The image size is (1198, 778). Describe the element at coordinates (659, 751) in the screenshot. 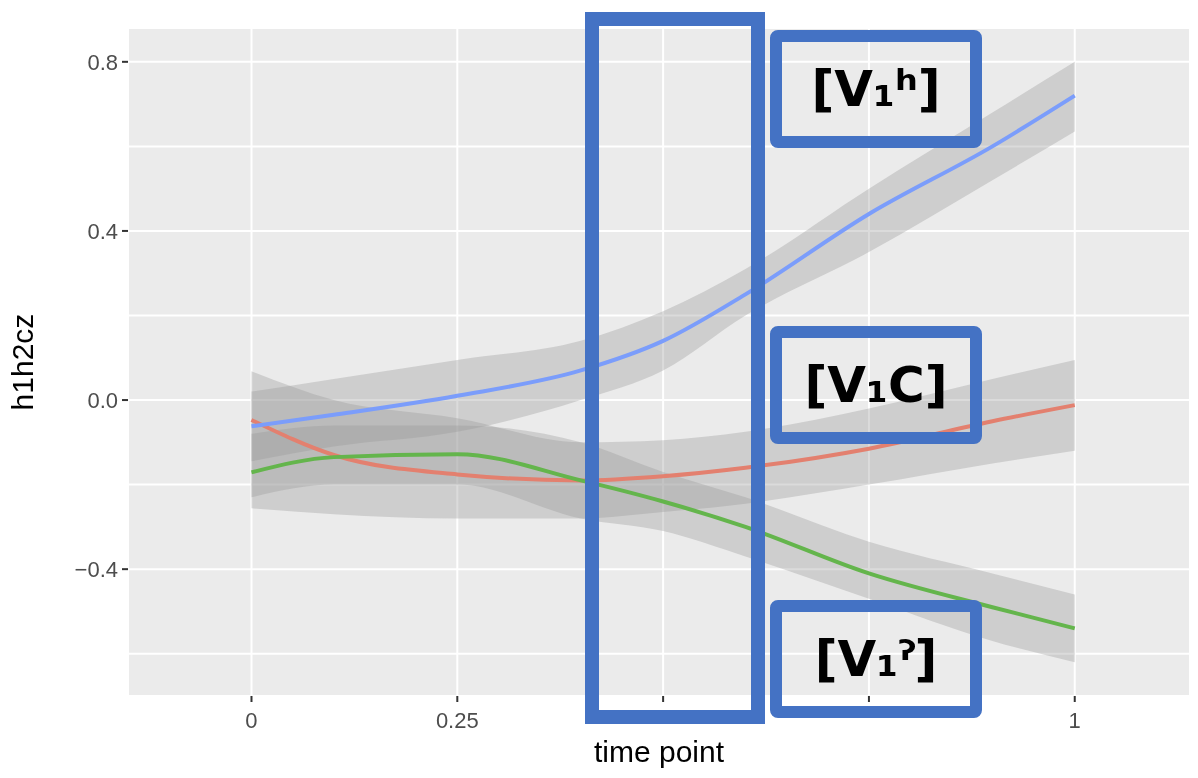

I see `x-axis-title: time point` at that location.